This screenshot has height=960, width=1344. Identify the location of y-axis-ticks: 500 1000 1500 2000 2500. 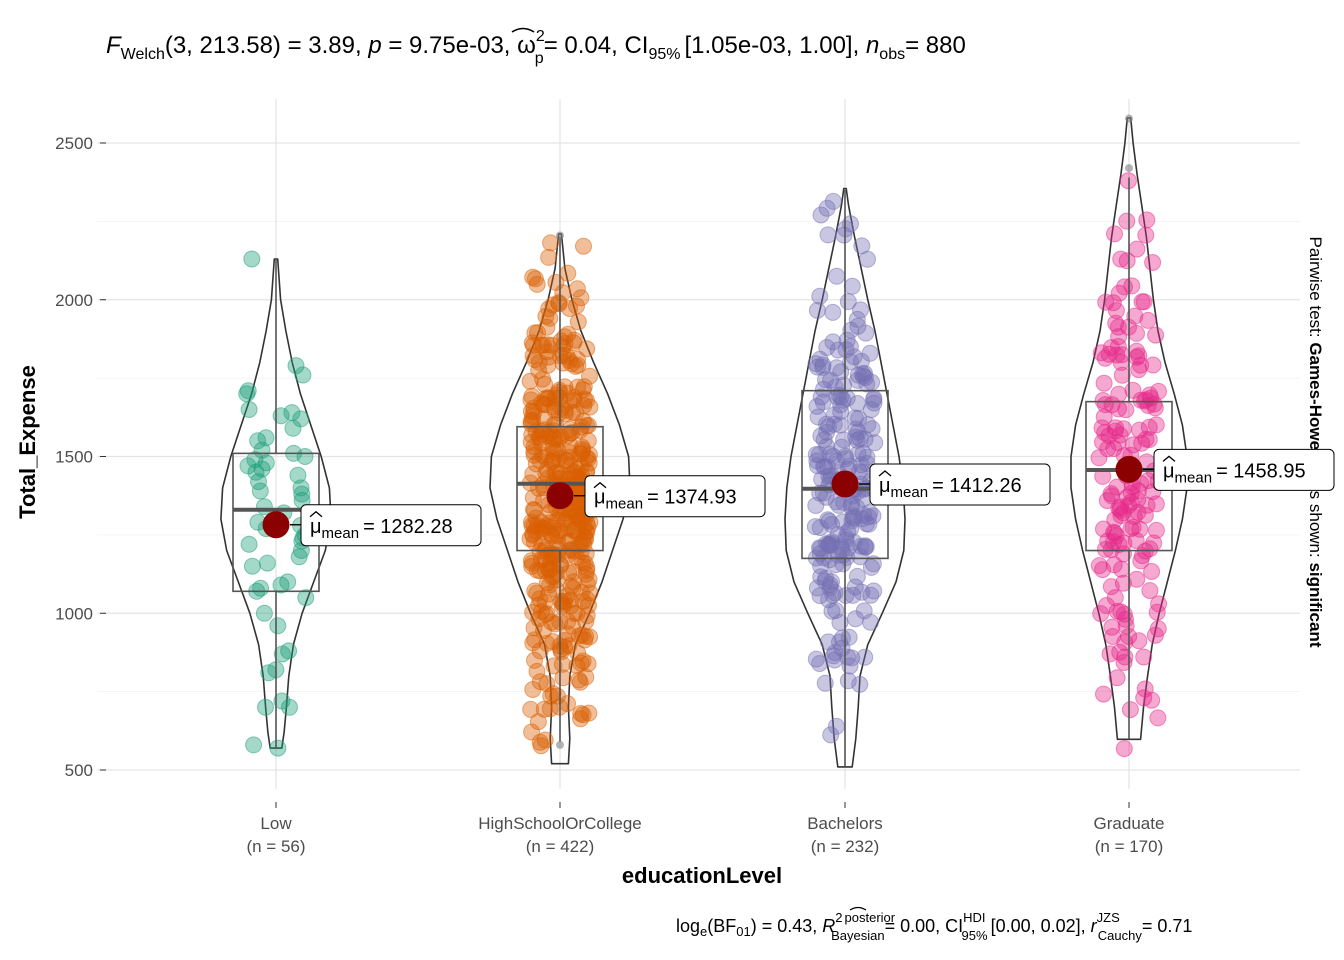
(80, 457).